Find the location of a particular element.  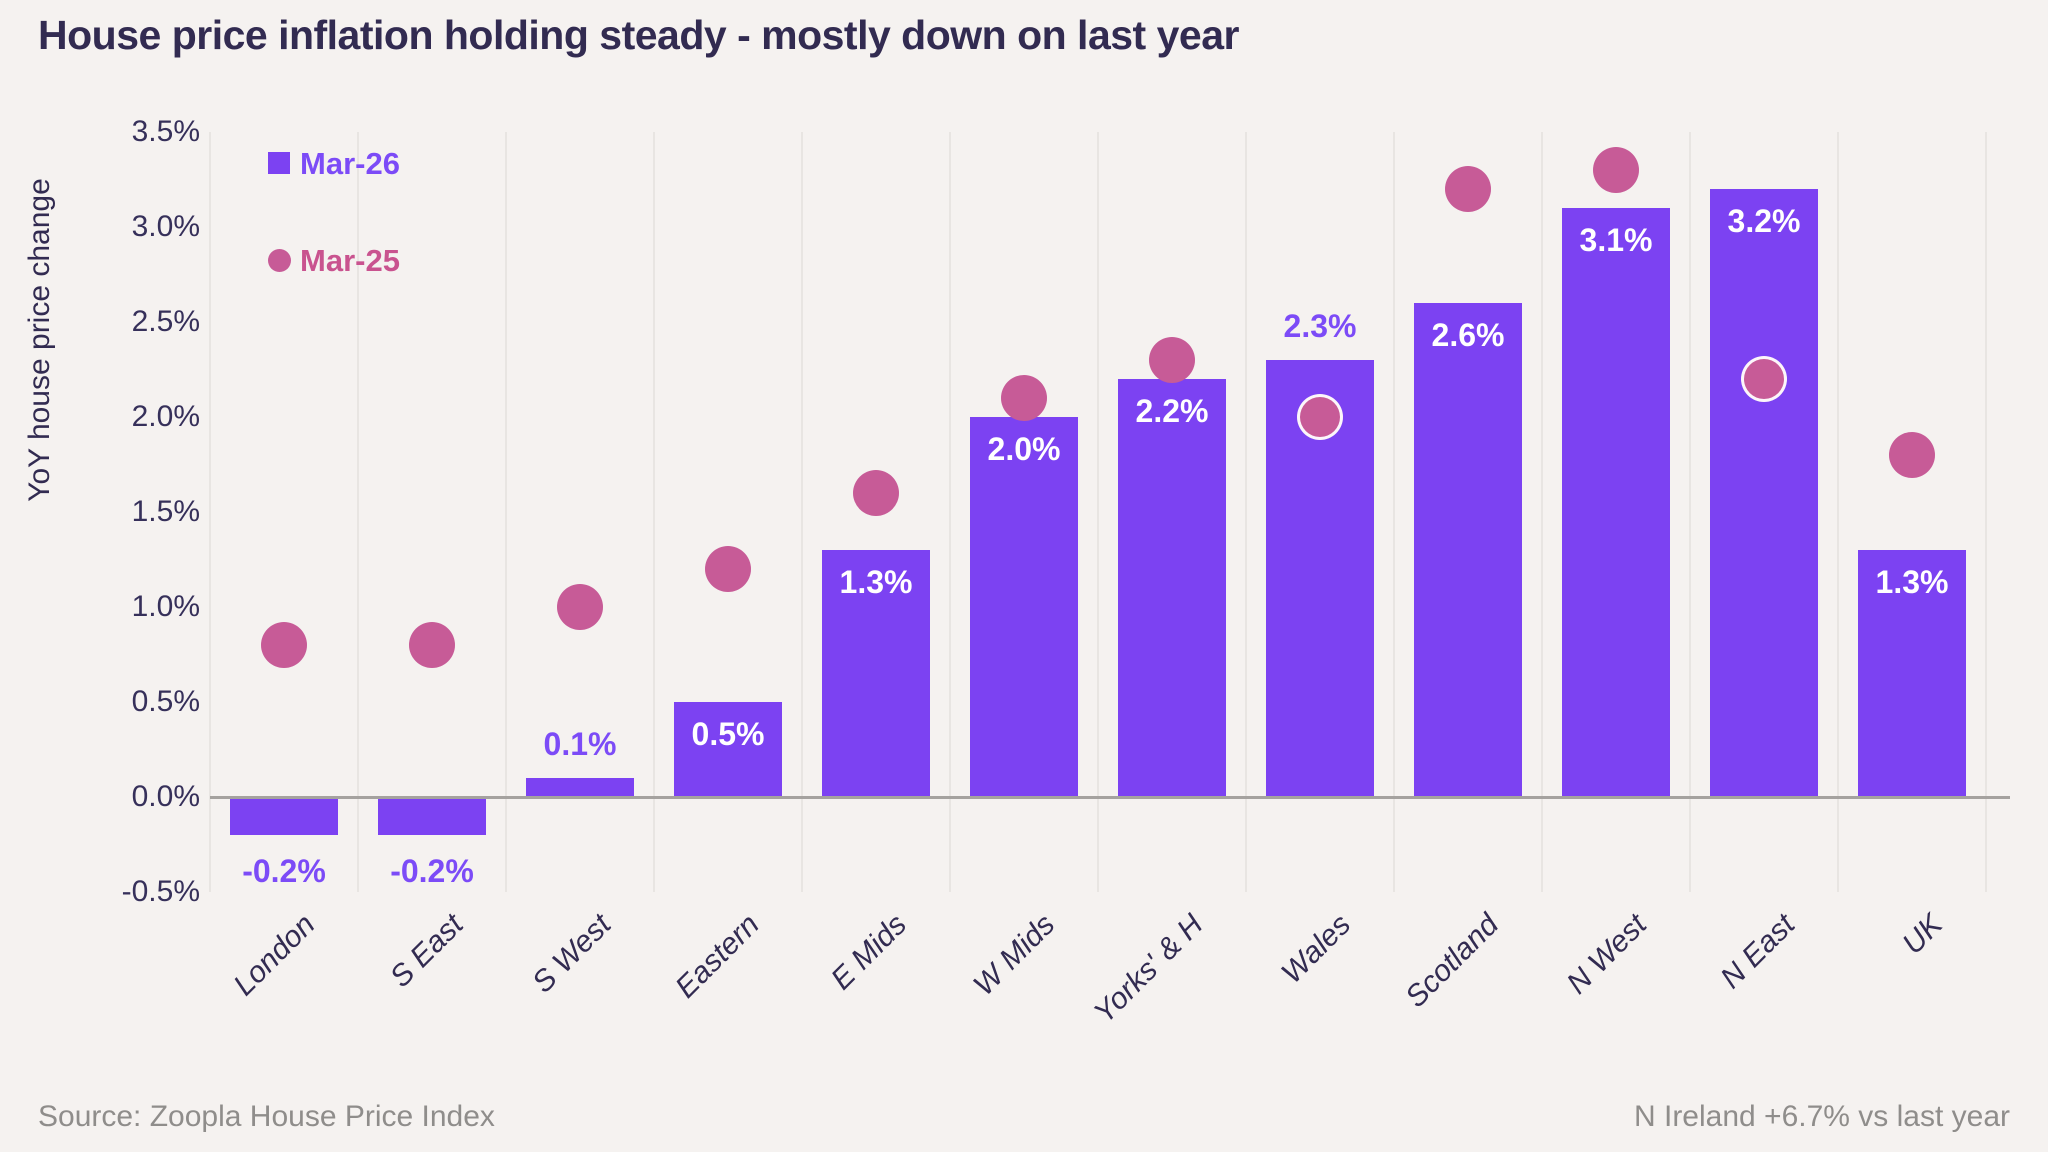

x-axis-label: Yorks' & H is located at coordinates (1148, 969).